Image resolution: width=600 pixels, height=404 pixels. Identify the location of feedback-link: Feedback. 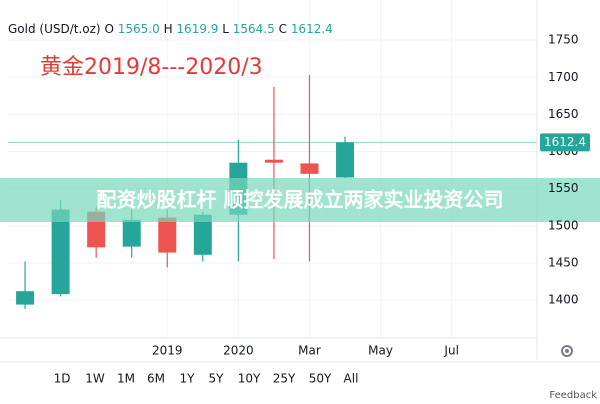
(573, 395).